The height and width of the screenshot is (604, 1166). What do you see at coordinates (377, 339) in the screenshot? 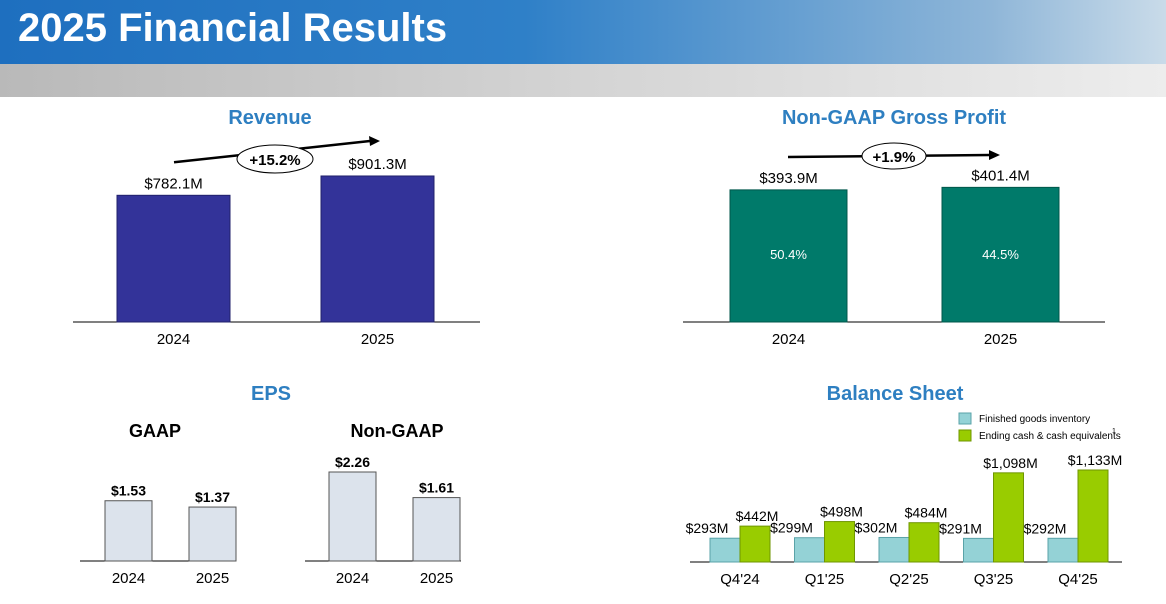
I see `revenue-category-label: 2025` at bounding box center [377, 339].